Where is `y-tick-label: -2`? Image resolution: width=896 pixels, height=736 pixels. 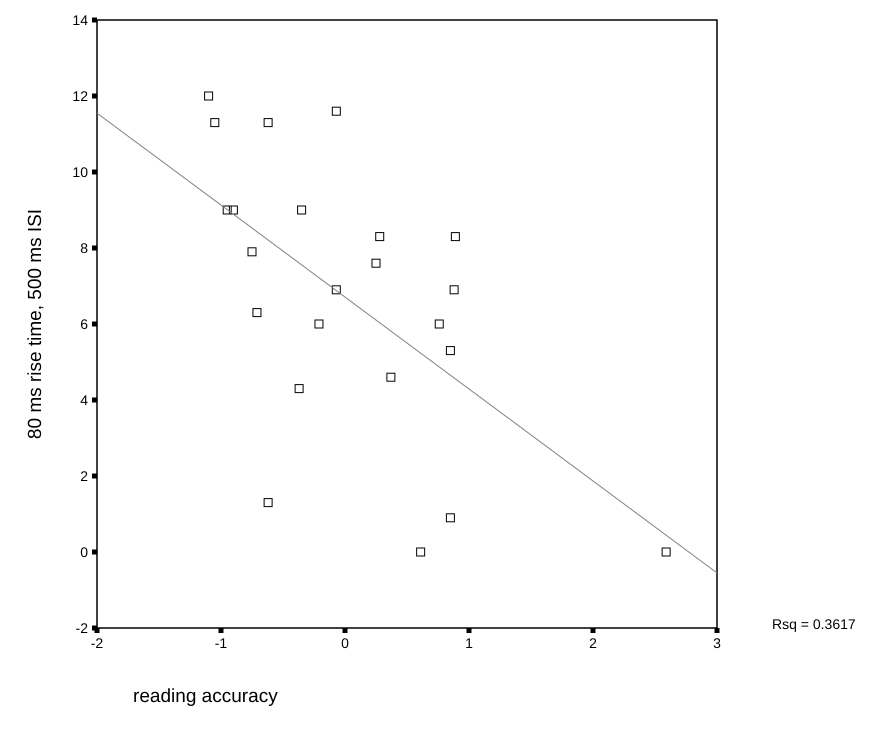
y-tick-label: -2 is located at coordinates (82, 628).